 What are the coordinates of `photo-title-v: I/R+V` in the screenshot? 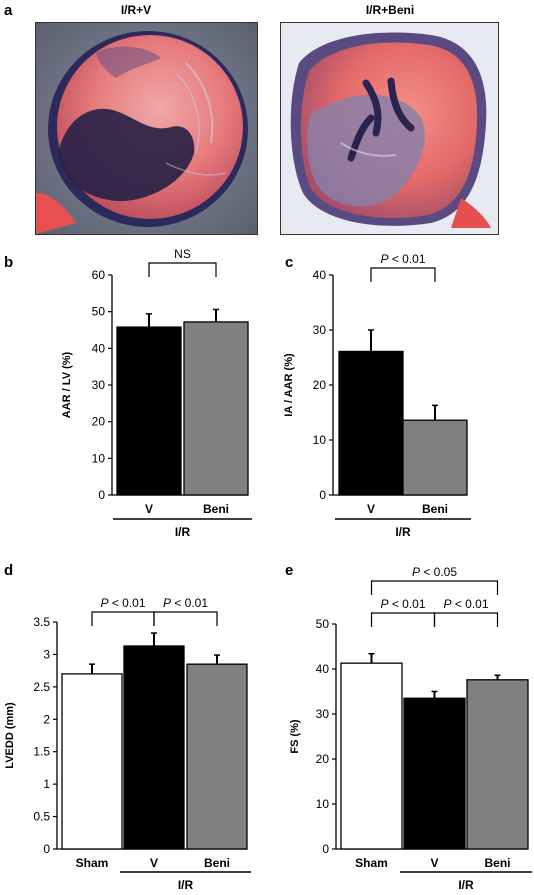 It's located at (136, 10).